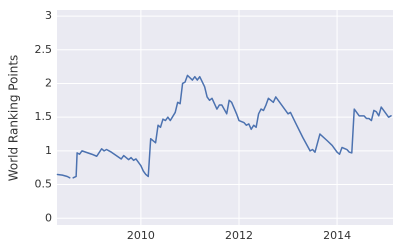 Image resolution: width=400 pixels, height=250 pixels. I want to click on y-tick-label: 2.5, so click(44, 49).